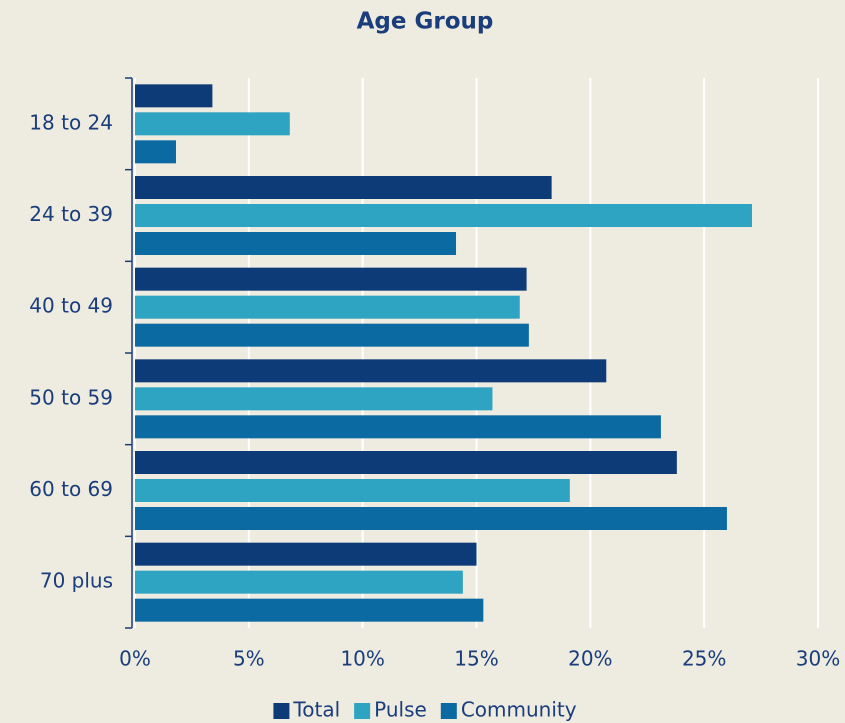 This screenshot has height=723, width=845. What do you see at coordinates (590, 659) in the screenshot?
I see `x-tick-label: 20%` at bounding box center [590, 659].